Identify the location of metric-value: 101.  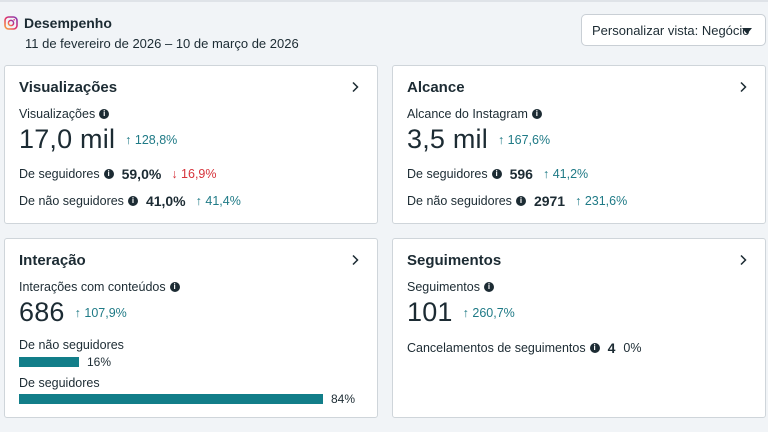
(430, 312).